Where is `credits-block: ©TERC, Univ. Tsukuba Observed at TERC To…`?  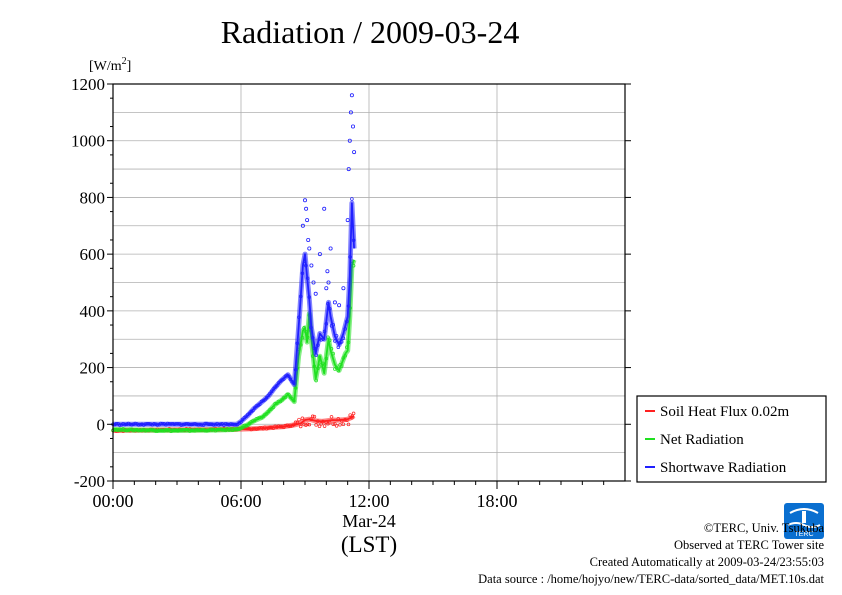 credits-block: ©TERC, Univ. Tsukuba Observed at TERC To… is located at coordinates (651, 554).